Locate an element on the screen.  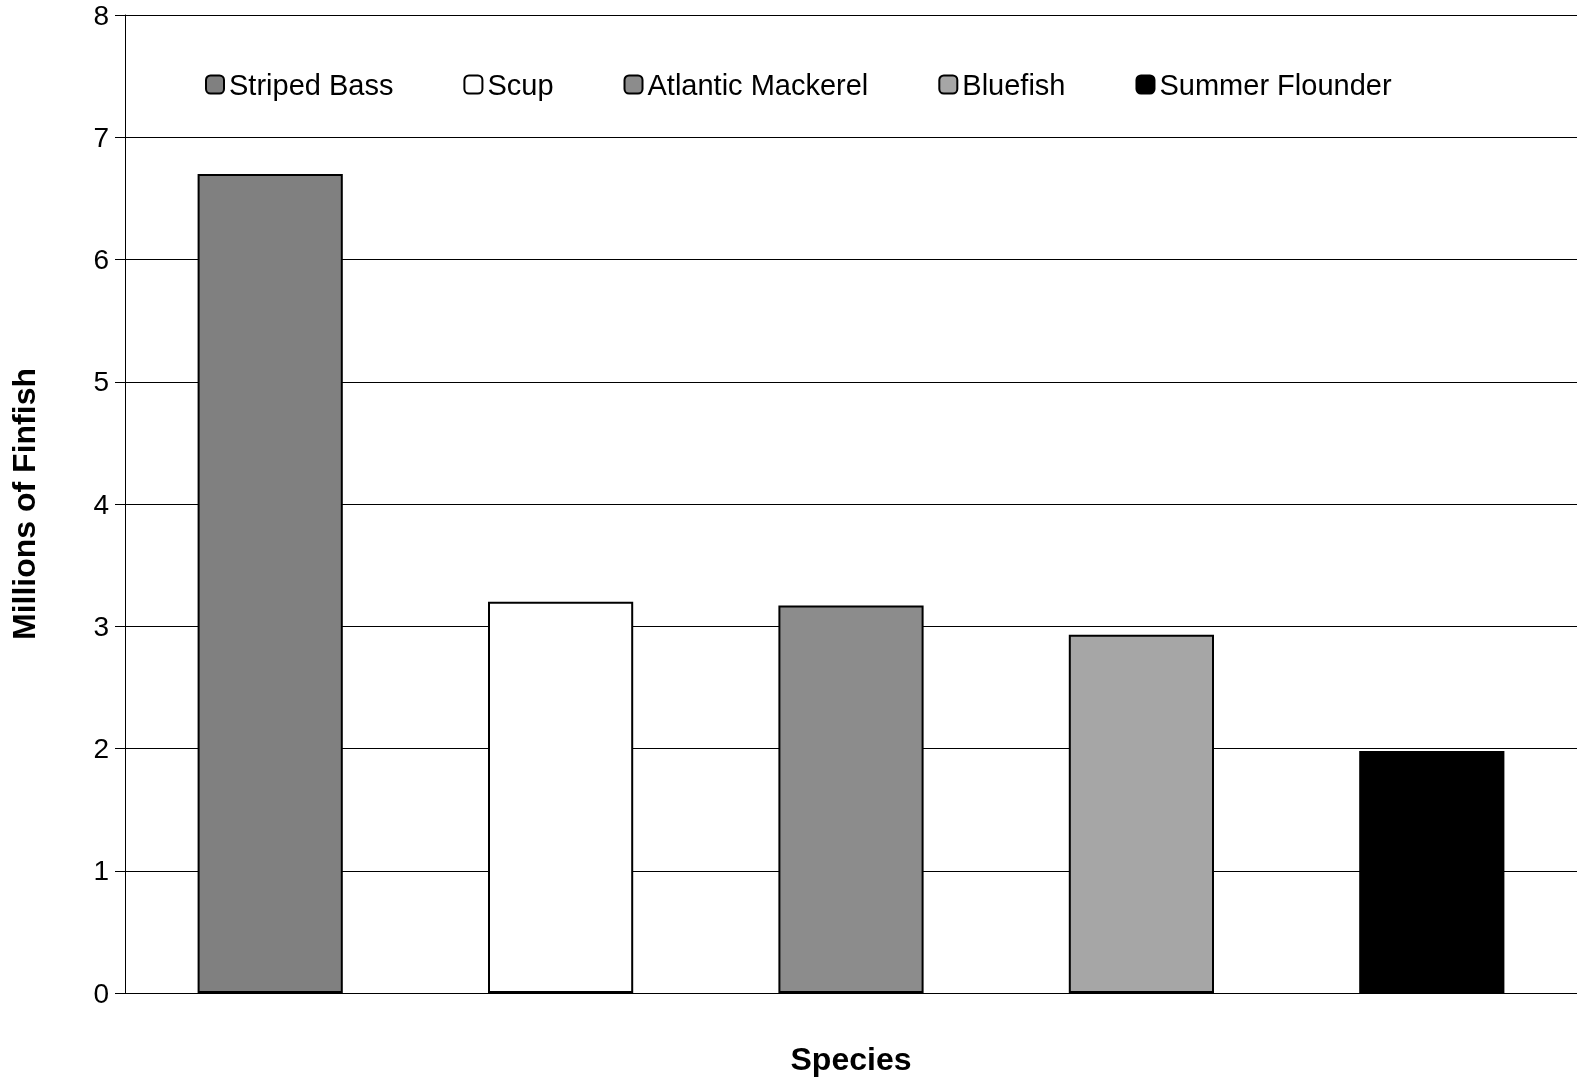
x-axis-title: Species is located at coordinates (851, 1059).